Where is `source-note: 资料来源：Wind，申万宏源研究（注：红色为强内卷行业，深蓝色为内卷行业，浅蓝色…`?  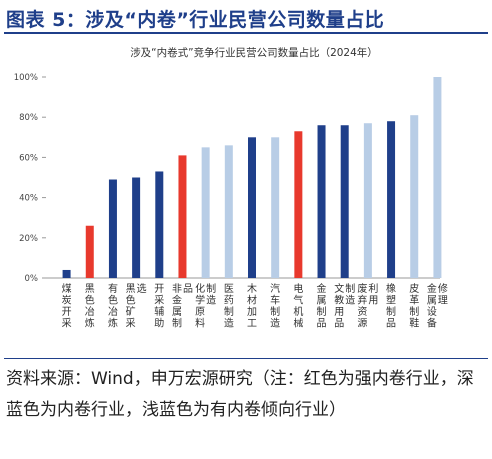
source-note: 资料来源：Wind，申万宏源研究（注：红色为强内卷行业，深蓝色为内卷行业，浅蓝色… is located at coordinates (240, 394).